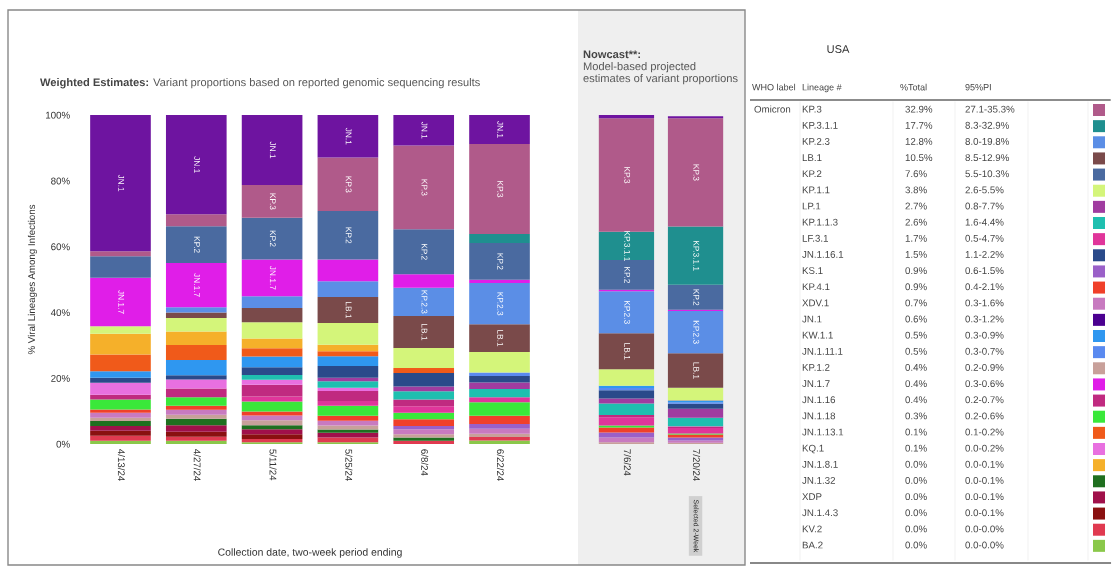  I want to click on y-tick-label: 80%, so click(60, 181).